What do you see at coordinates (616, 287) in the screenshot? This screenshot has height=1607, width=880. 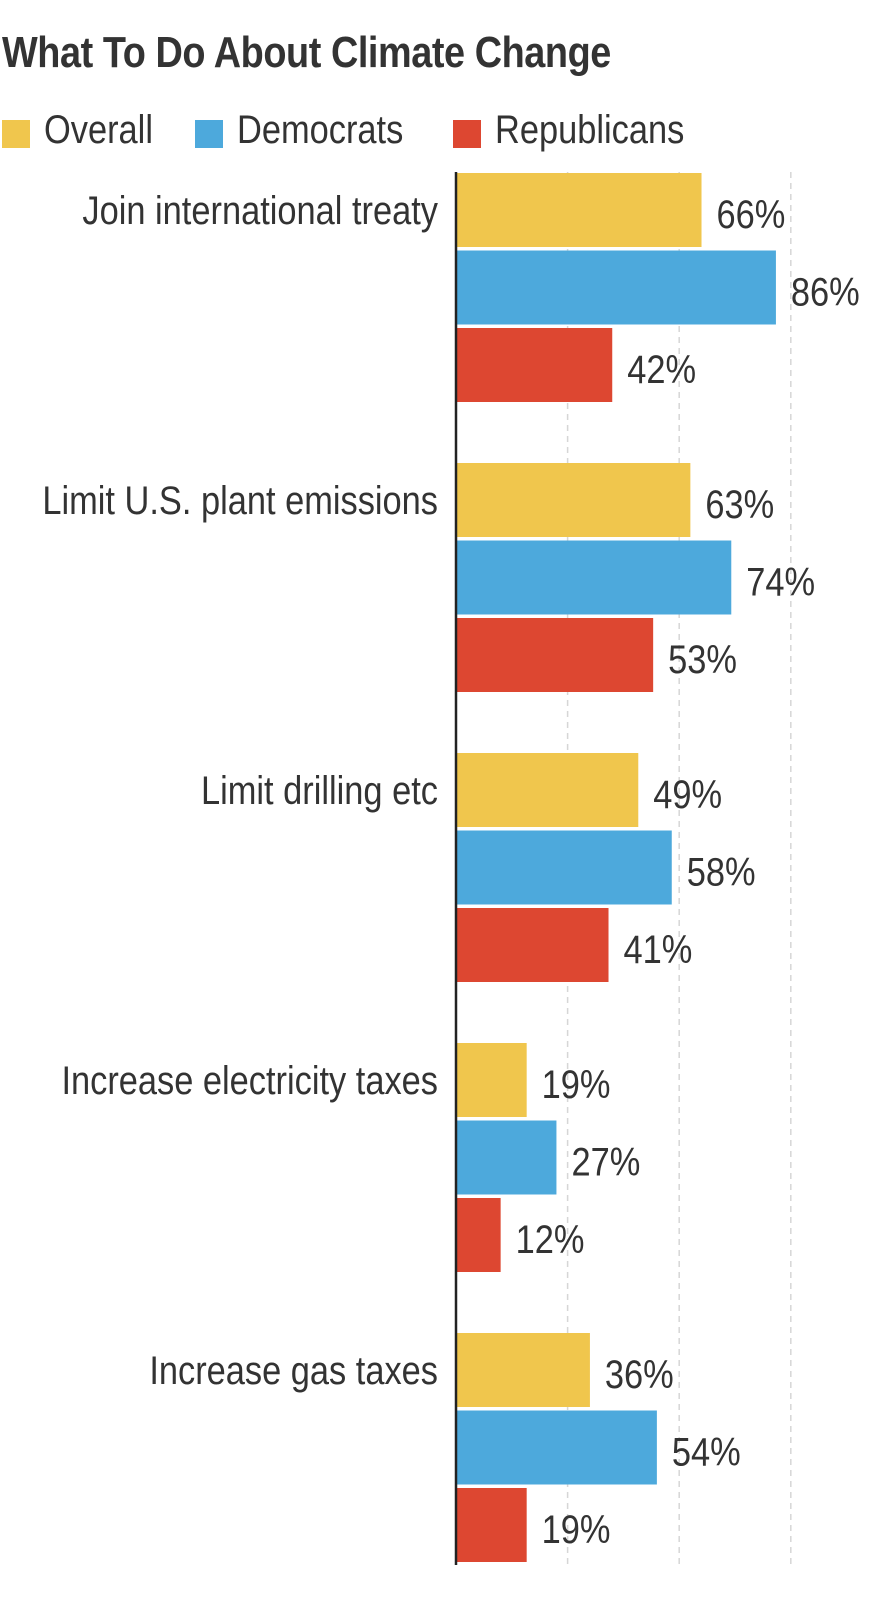 I see `bar-democrats-join-international-treaty` at bounding box center [616, 287].